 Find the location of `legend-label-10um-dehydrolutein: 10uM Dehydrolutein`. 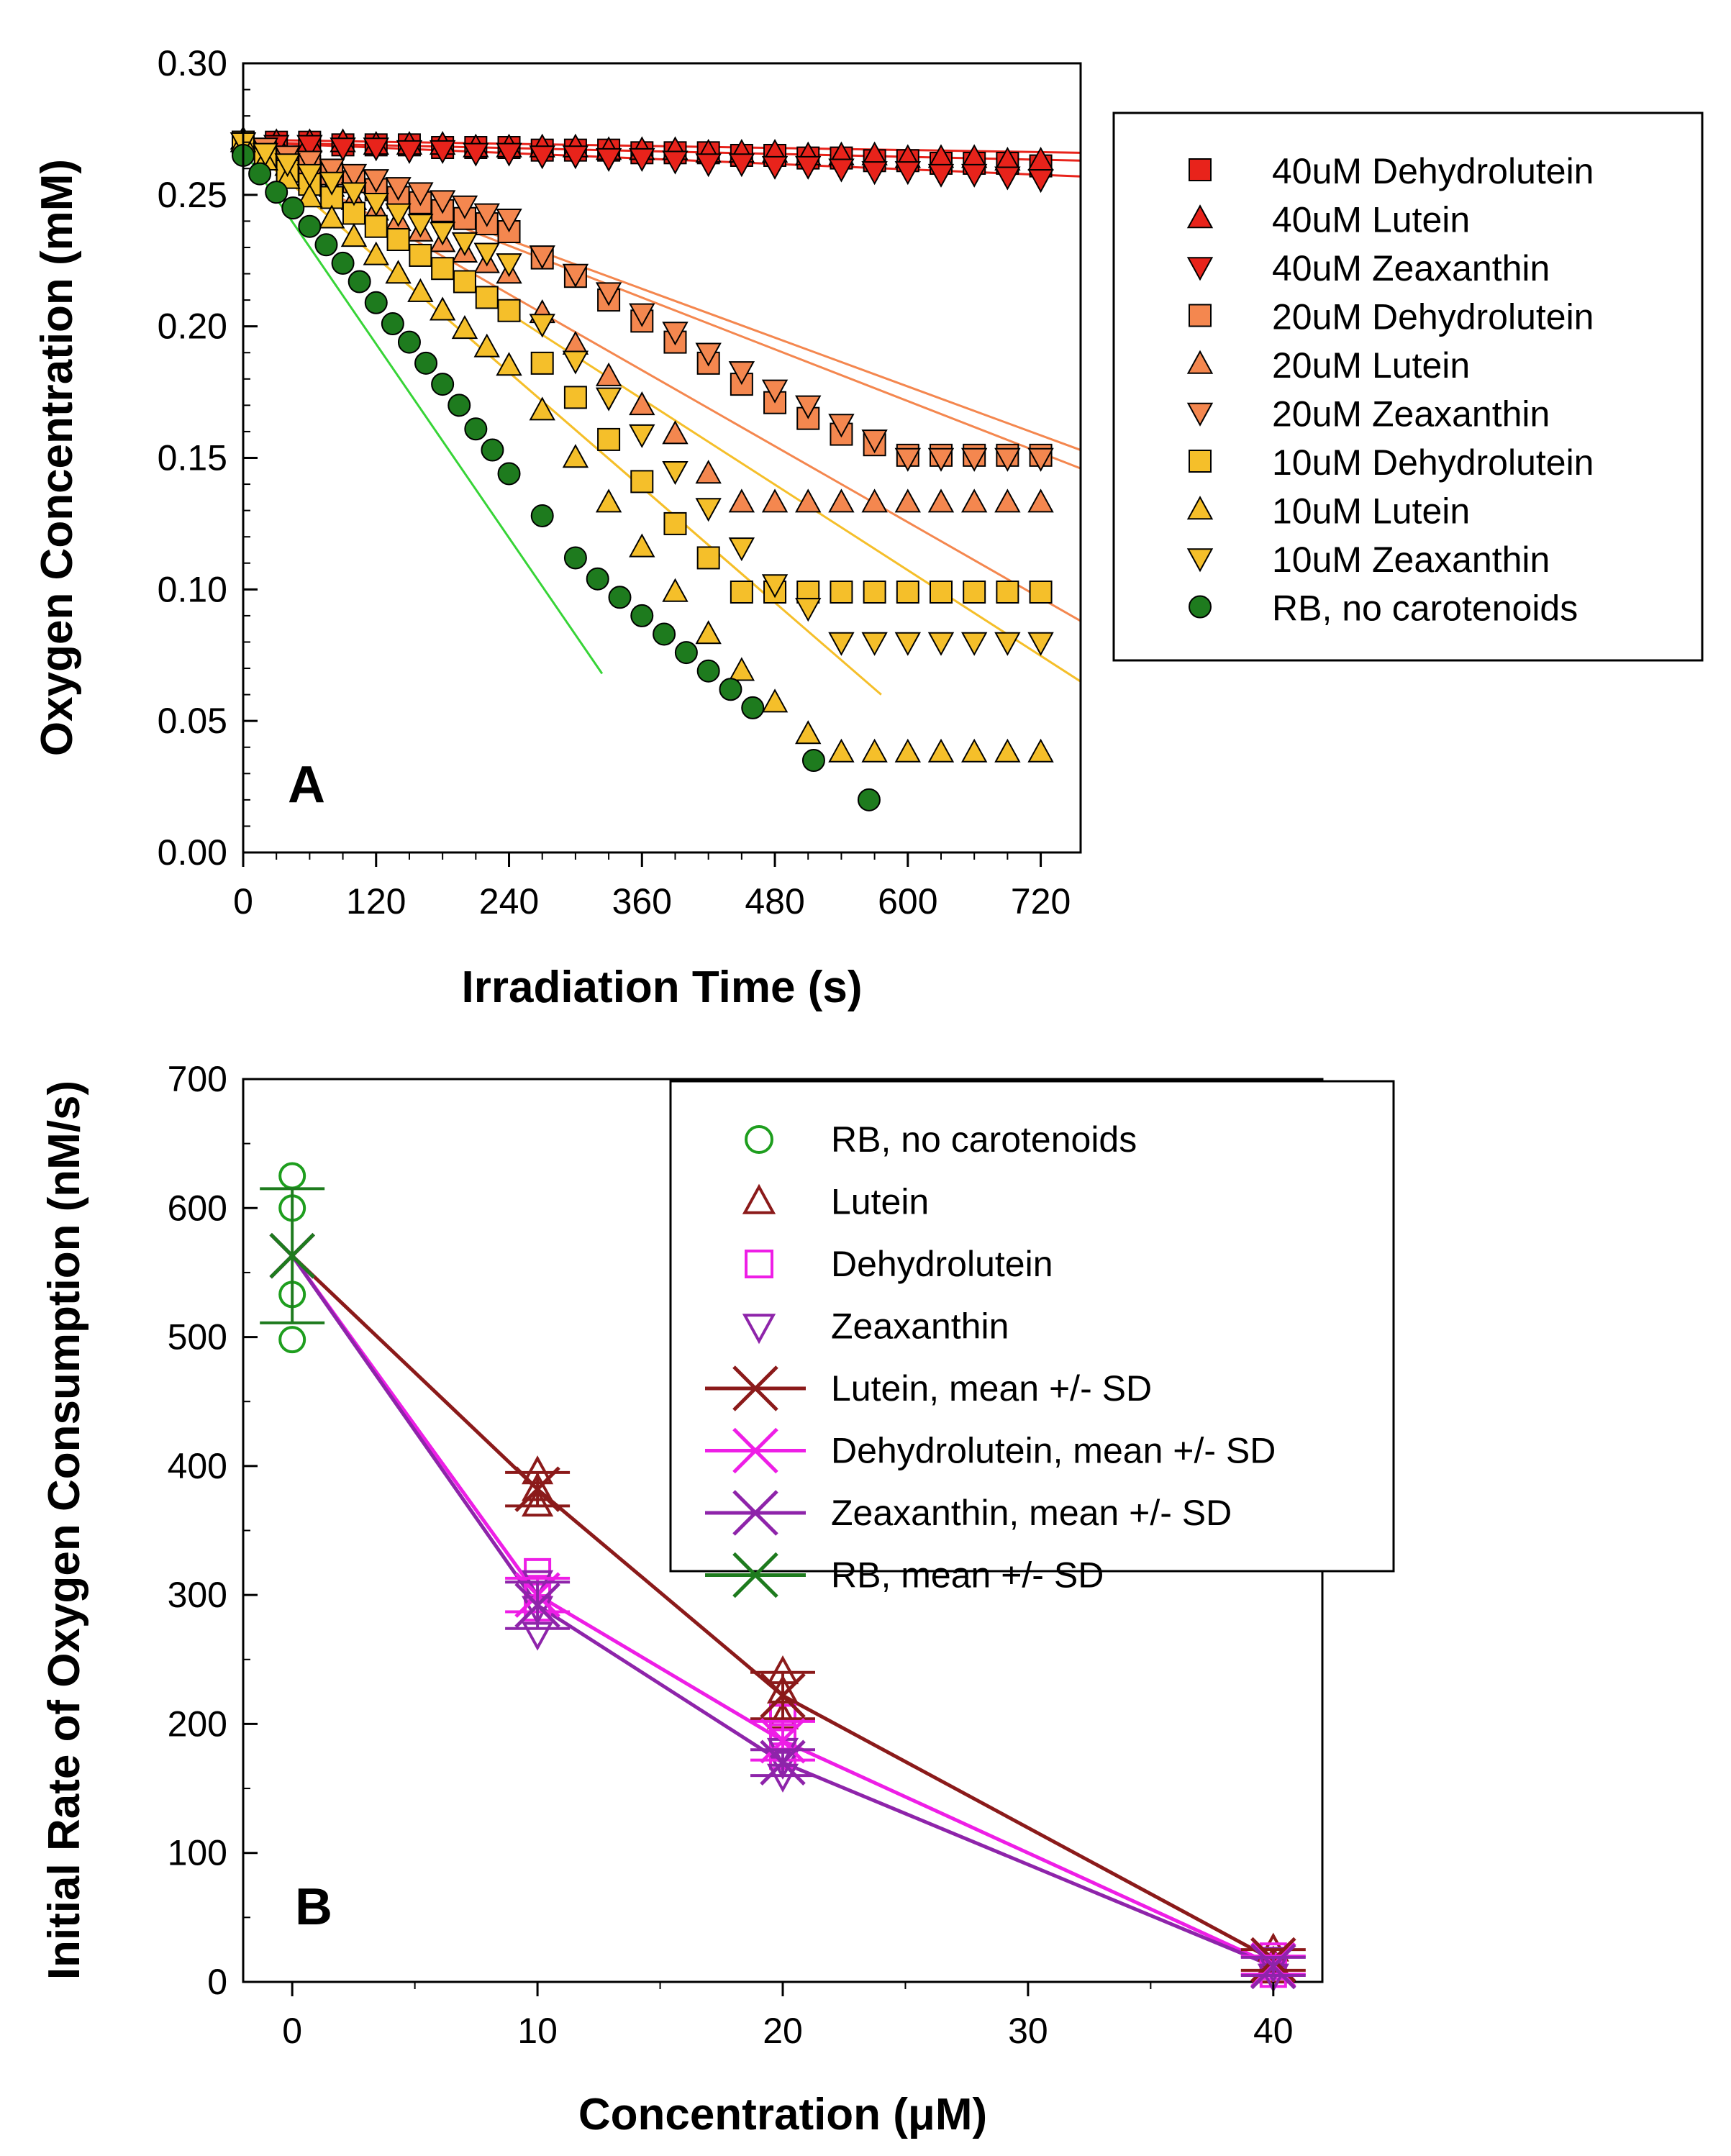

legend-label-10um-dehydrolutein: 10uM Dehydrolutein is located at coordinates (1433, 462).